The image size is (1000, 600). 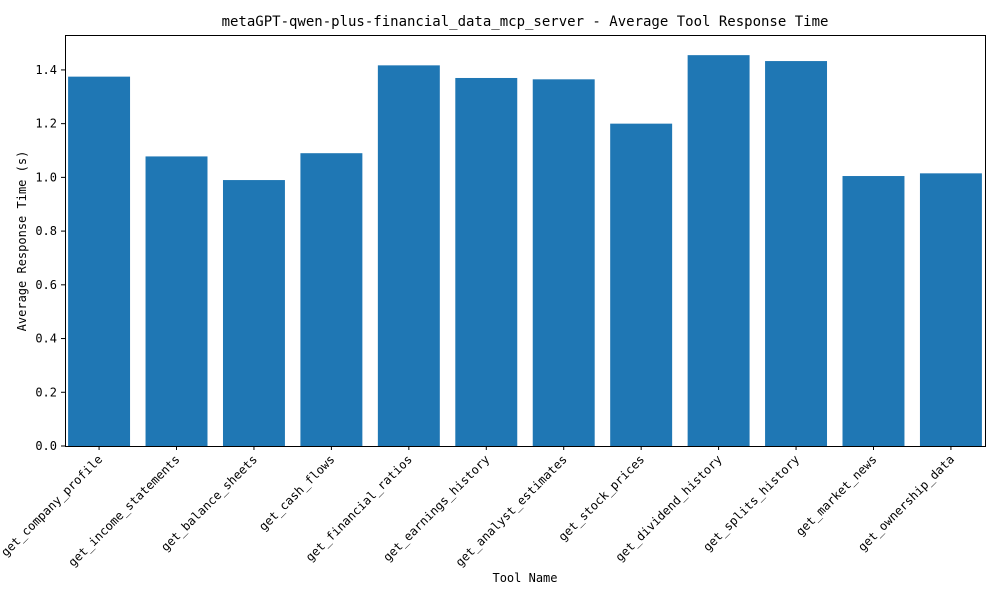 What do you see at coordinates (408, 255) in the screenshot?
I see `bar-get-financial-ratios` at bounding box center [408, 255].